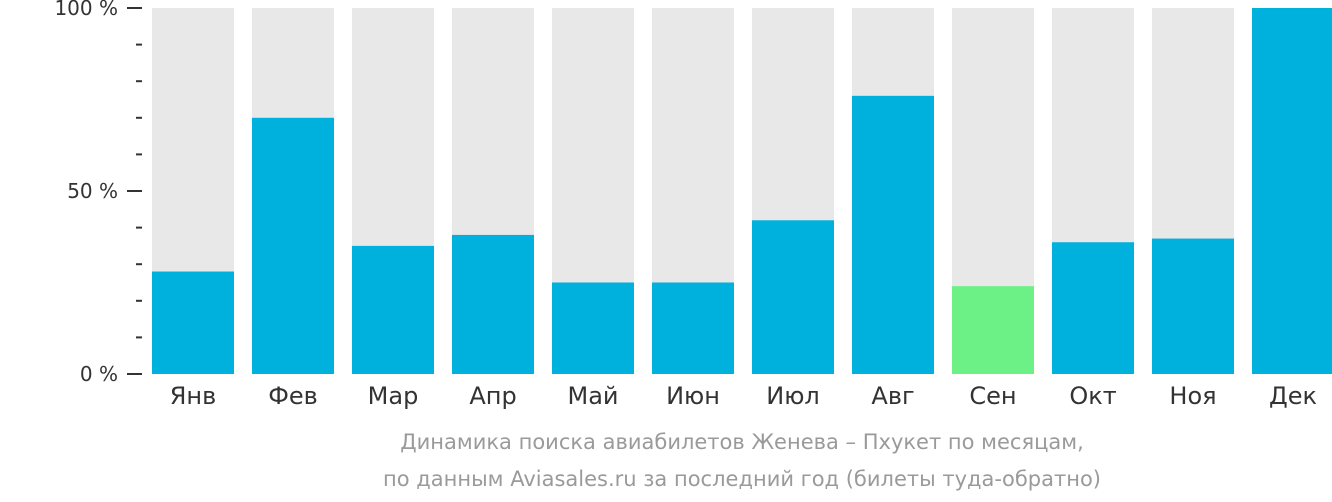 Image resolution: width=1332 pixels, height=502 pixels. I want to click on x-tick-label: Ноя, so click(1192, 396).